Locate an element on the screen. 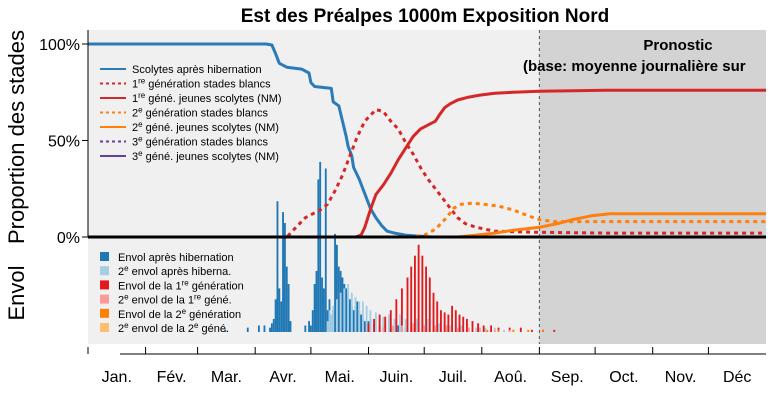  y-tick-label: 0% is located at coordinates (68, 238).